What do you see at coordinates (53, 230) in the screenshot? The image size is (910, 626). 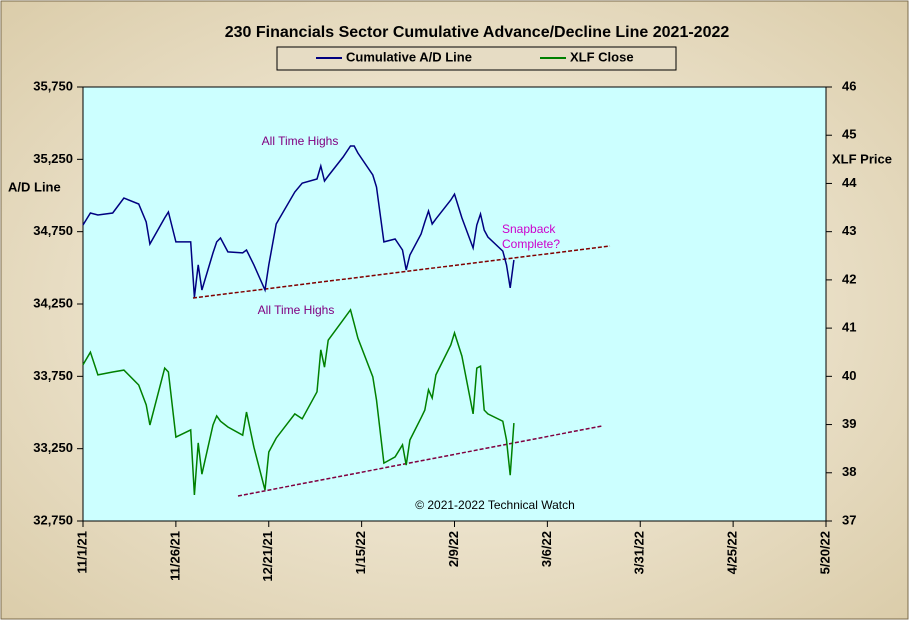 I see `y-tick-label: 34,750` at bounding box center [53, 230].